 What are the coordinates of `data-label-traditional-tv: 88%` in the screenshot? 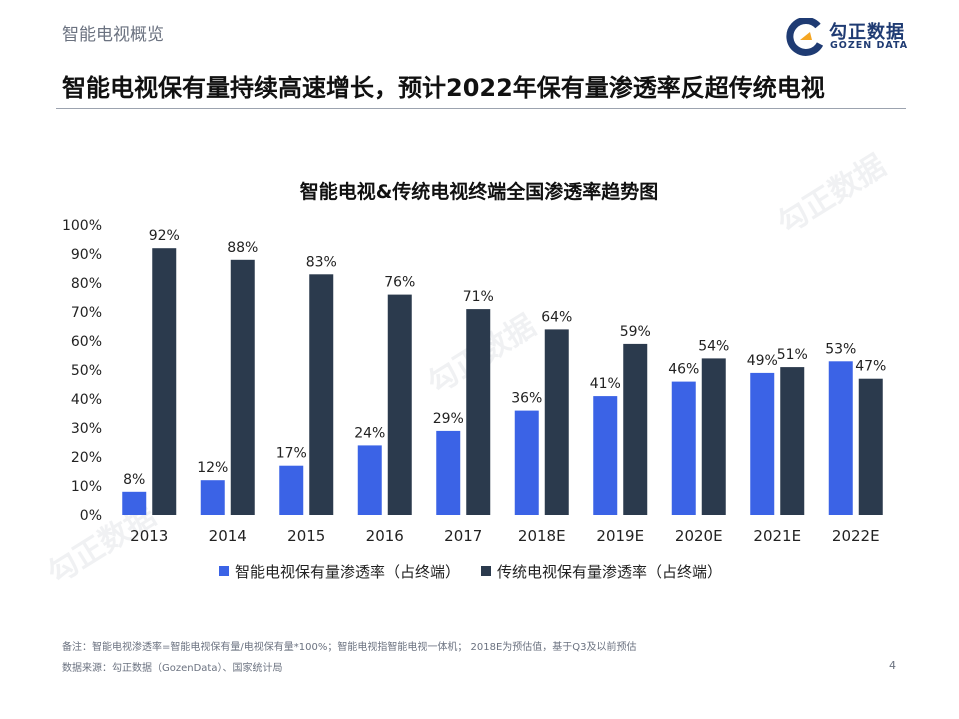 It's located at (242, 248).